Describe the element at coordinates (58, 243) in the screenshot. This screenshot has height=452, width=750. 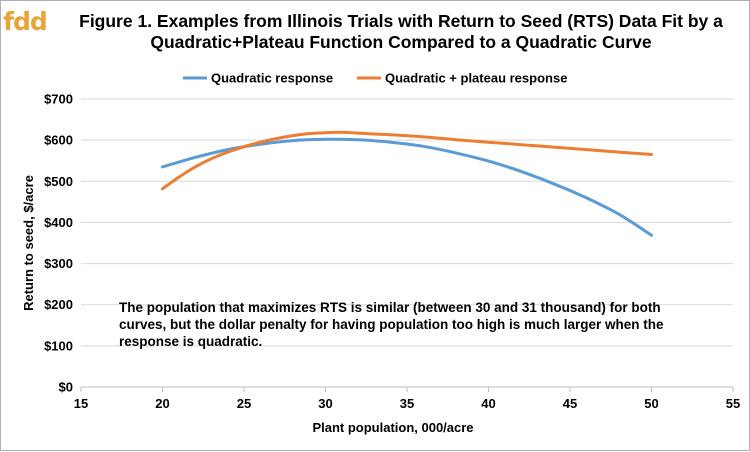
I see `y-axis-ticks: $0 $100 $200 $300 $400 $500 $600 $700` at that location.